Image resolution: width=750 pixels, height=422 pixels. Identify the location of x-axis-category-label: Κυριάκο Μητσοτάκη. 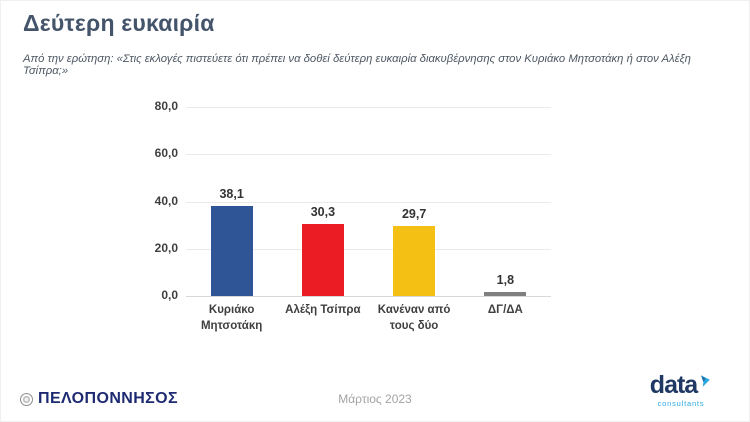
(231, 318).